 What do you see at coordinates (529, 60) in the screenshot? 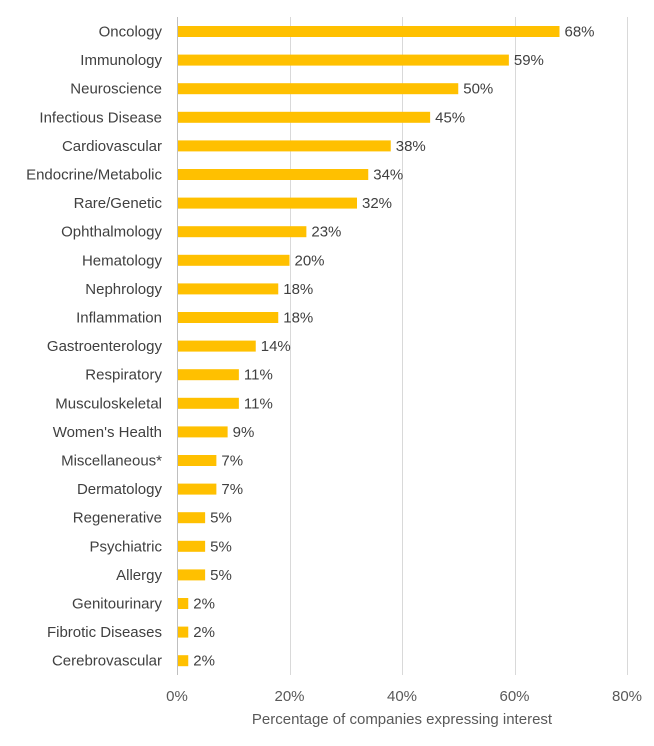
I see `data-label: 59%` at bounding box center [529, 60].